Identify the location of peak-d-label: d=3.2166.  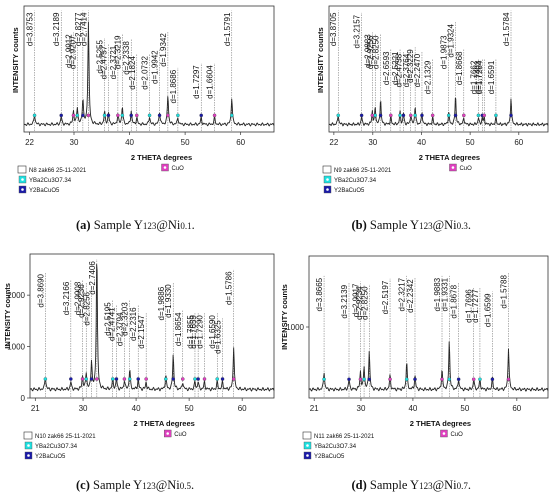
(66, 298).